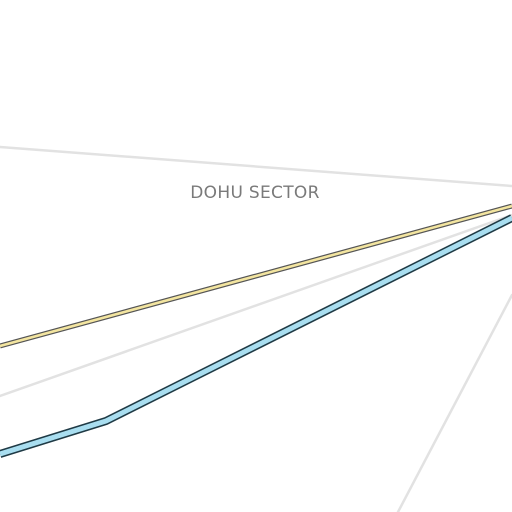  Describe the element at coordinates (254, 193) in the screenshot. I see `sector-label: DOHU SECTOR` at that location.